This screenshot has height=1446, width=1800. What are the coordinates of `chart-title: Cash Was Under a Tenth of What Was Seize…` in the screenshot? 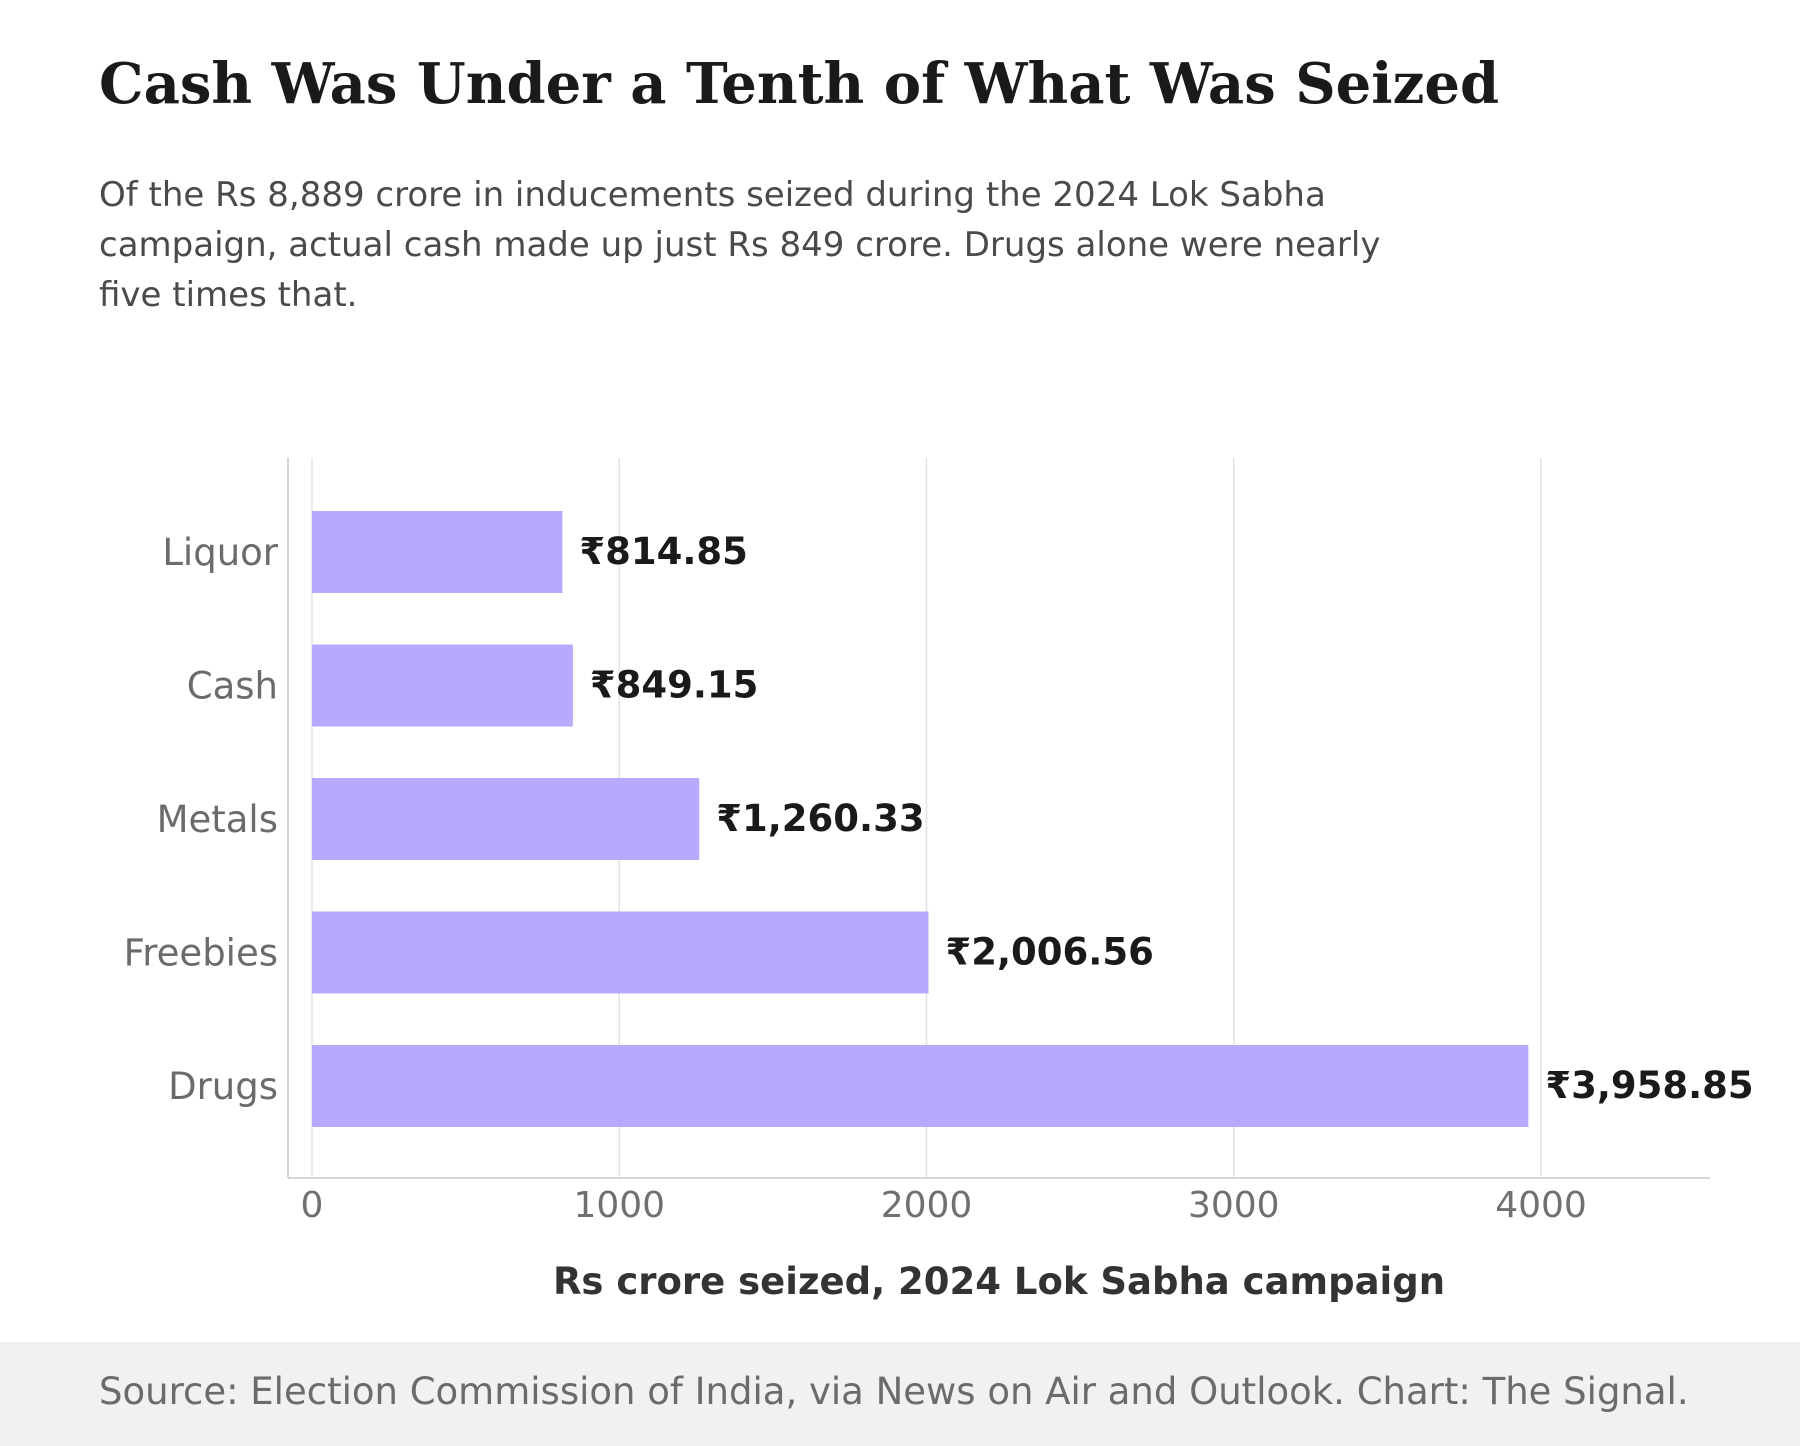 It's located at (799, 84).